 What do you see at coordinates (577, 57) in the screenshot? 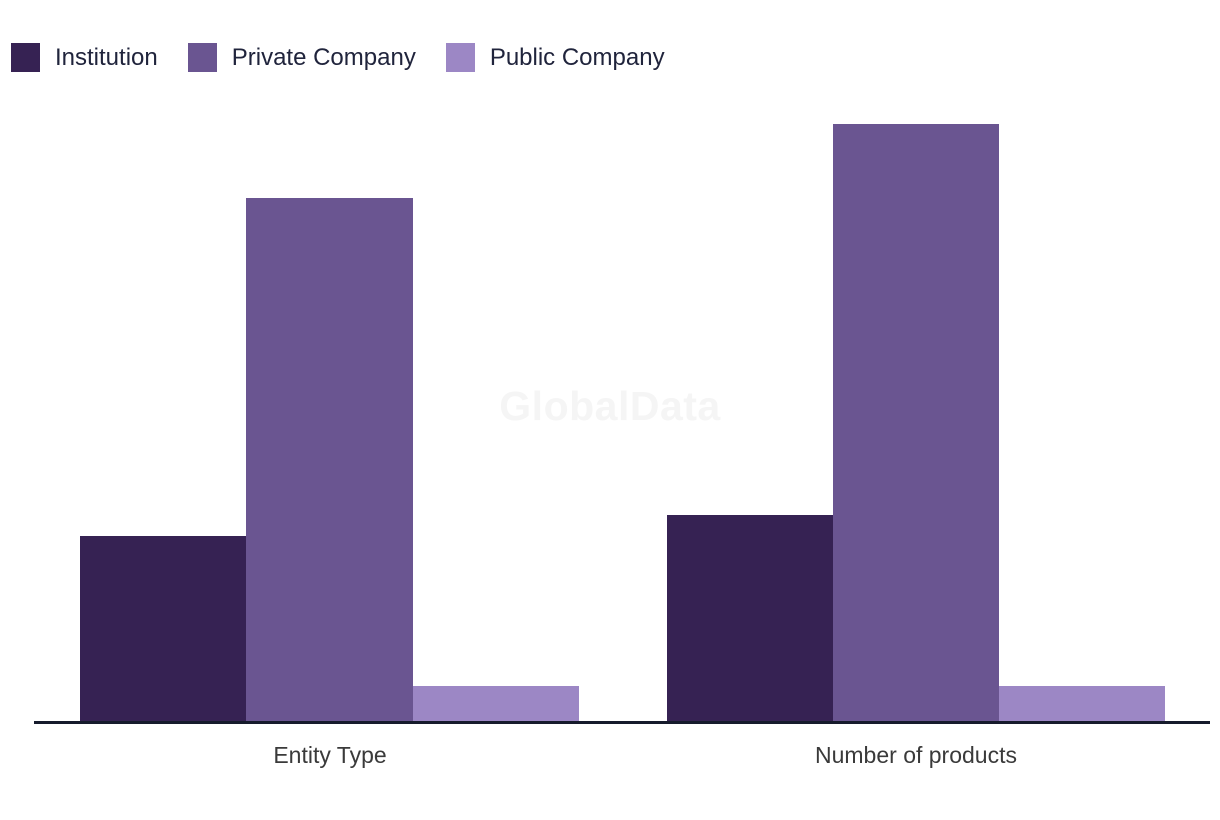
I see `legend-item-label: Public Company` at bounding box center [577, 57].